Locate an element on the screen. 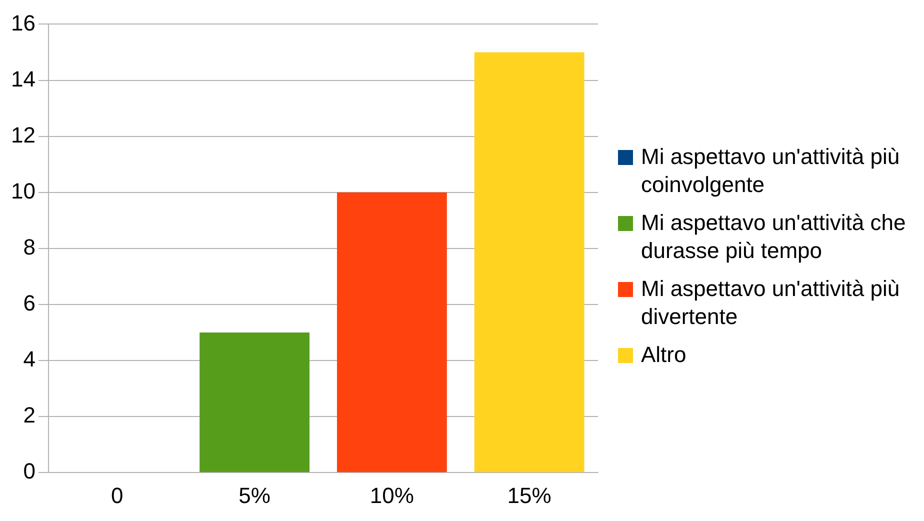 Image resolution: width=924 pixels, height=521 pixels. y-tick-label: 14 is located at coordinates (23, 79).